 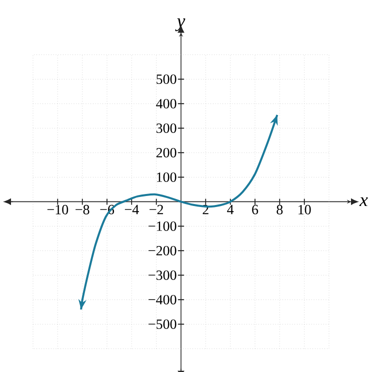 What do you see at coordinates (180, 25) in the screenshot?
I see `y-axis-title: y` at bounding box center [180, 25].